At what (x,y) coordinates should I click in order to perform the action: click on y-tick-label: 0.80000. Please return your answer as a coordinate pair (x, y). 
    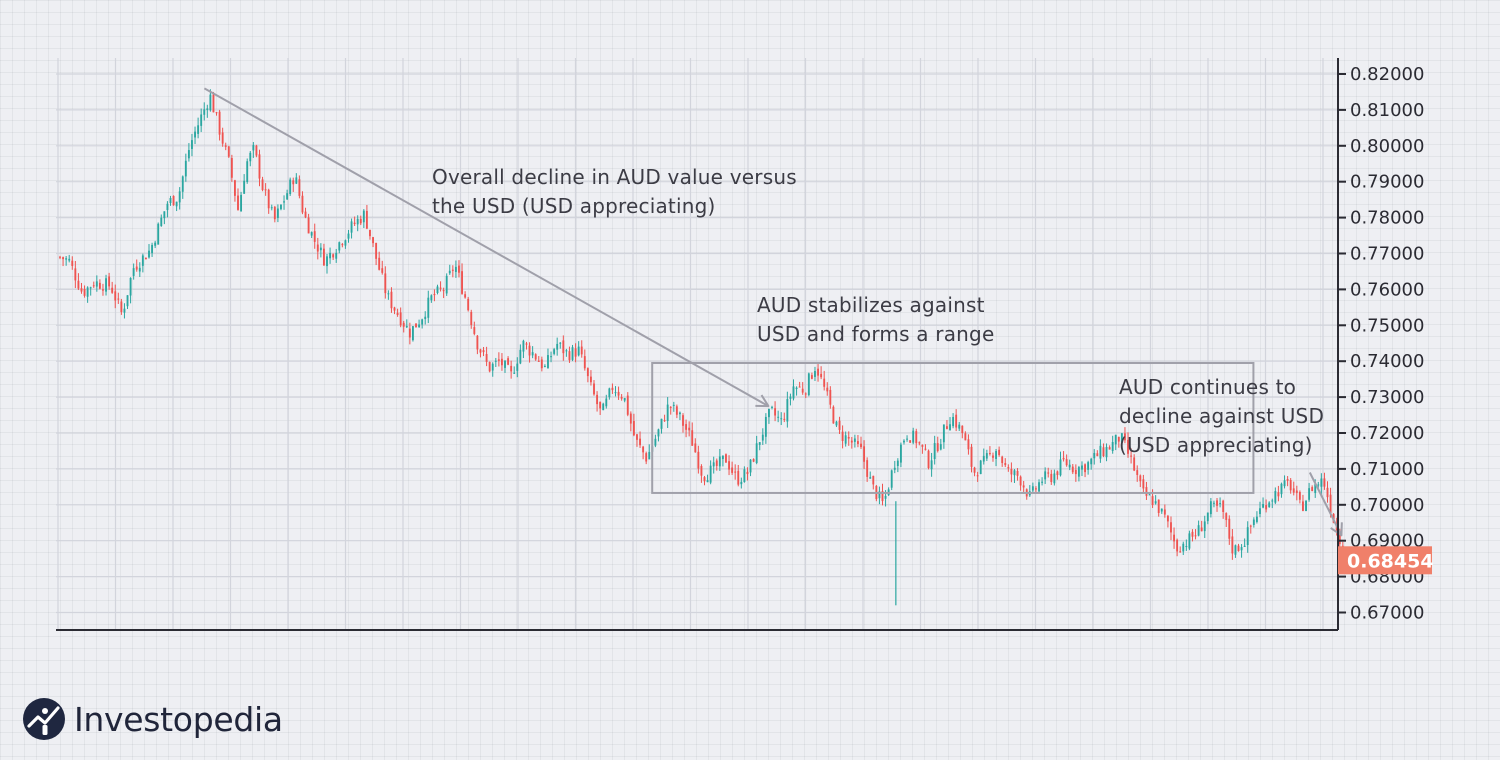
    Looking at the image, I should click on (1387, 146).